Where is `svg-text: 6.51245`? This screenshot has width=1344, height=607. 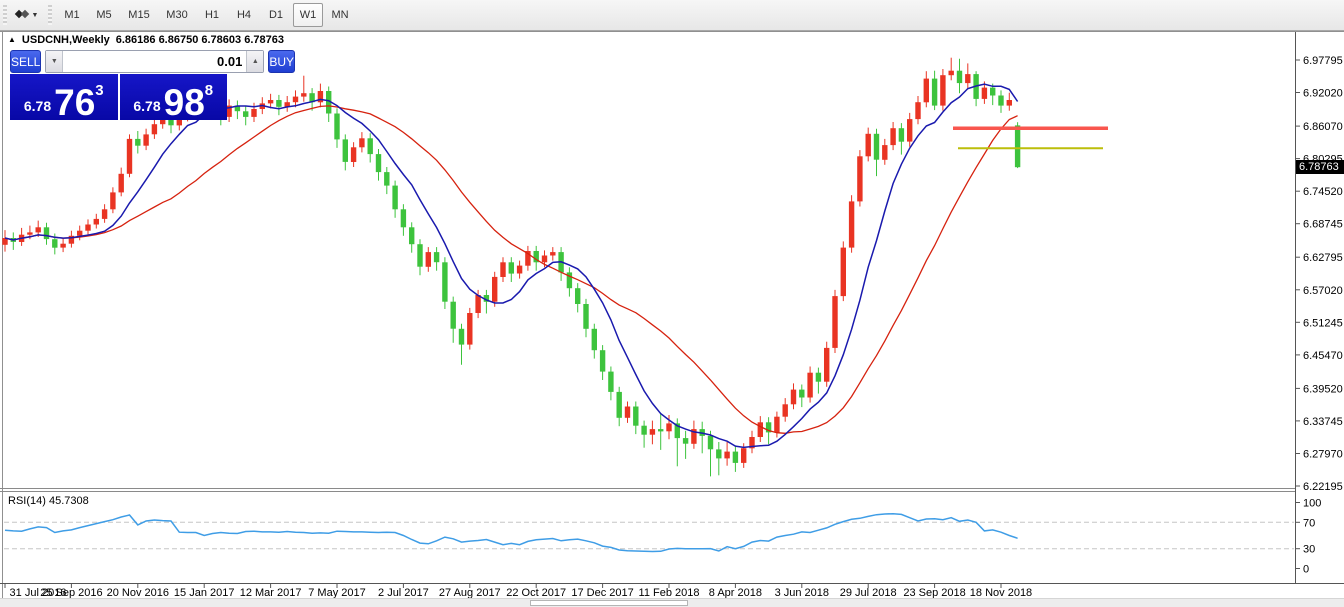 svg-text: 6.51245 is located at coordinates (1323, 323).